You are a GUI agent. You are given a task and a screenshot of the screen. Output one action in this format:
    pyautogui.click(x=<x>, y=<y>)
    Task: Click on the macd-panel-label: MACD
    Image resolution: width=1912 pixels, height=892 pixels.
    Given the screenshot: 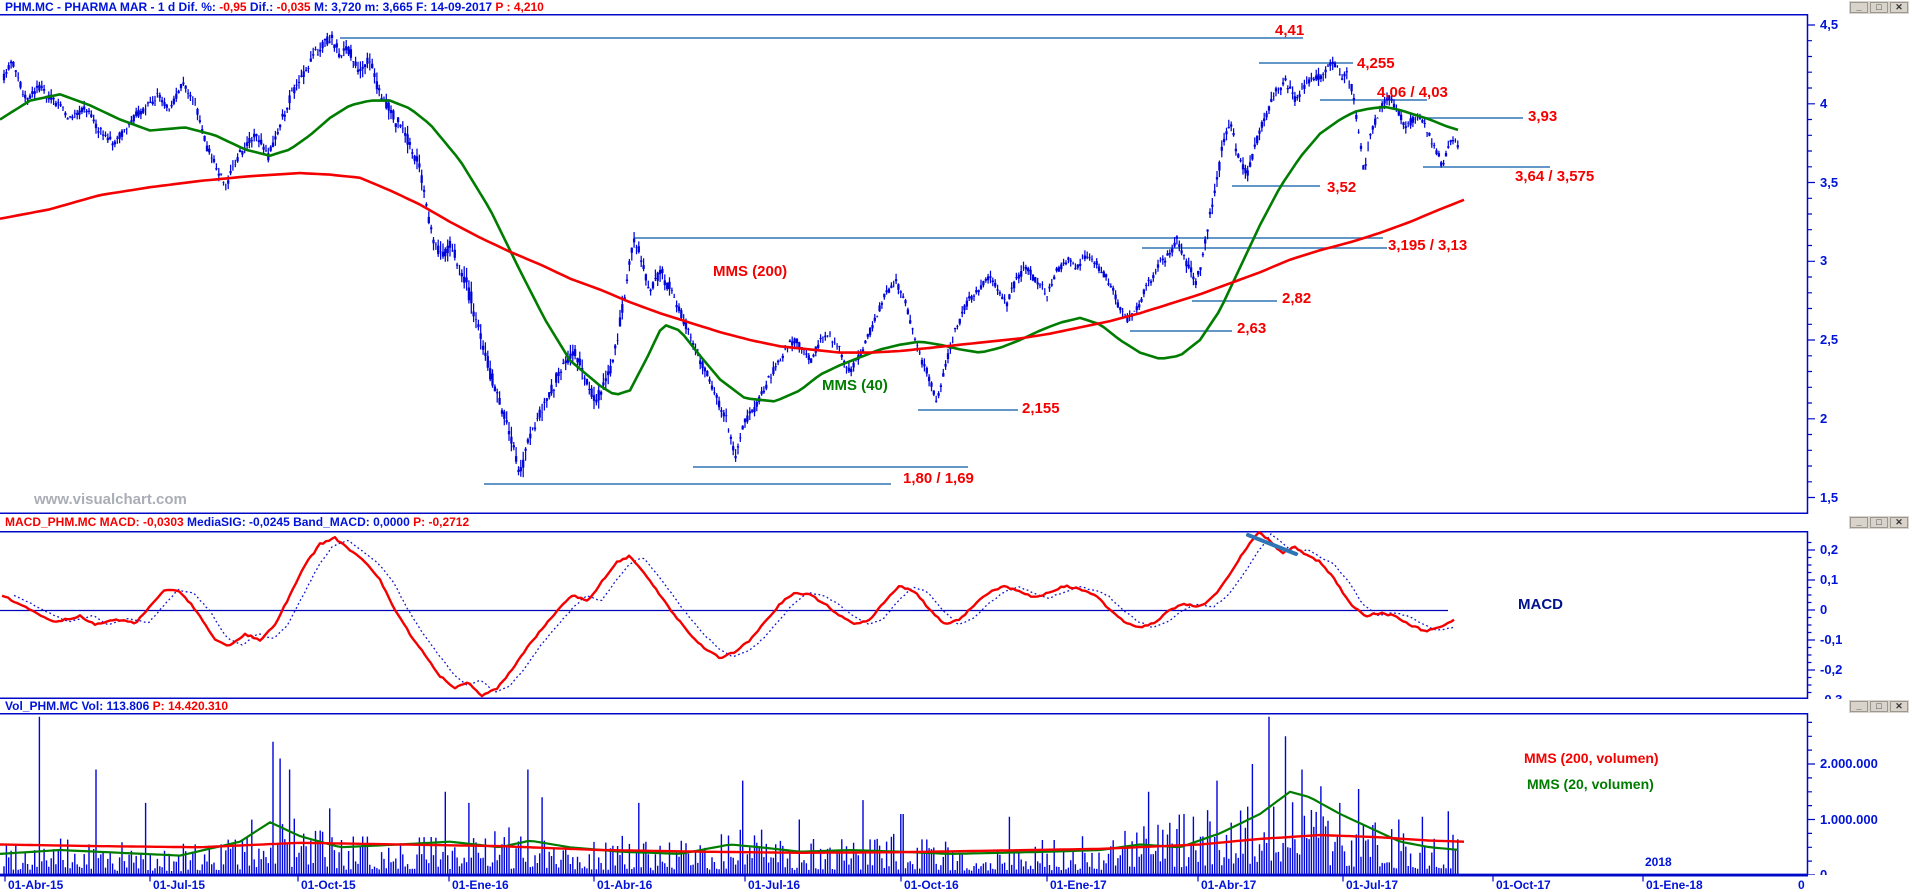 What is the action you would take?
    pyautogui.click(x=1540, y=604)
    